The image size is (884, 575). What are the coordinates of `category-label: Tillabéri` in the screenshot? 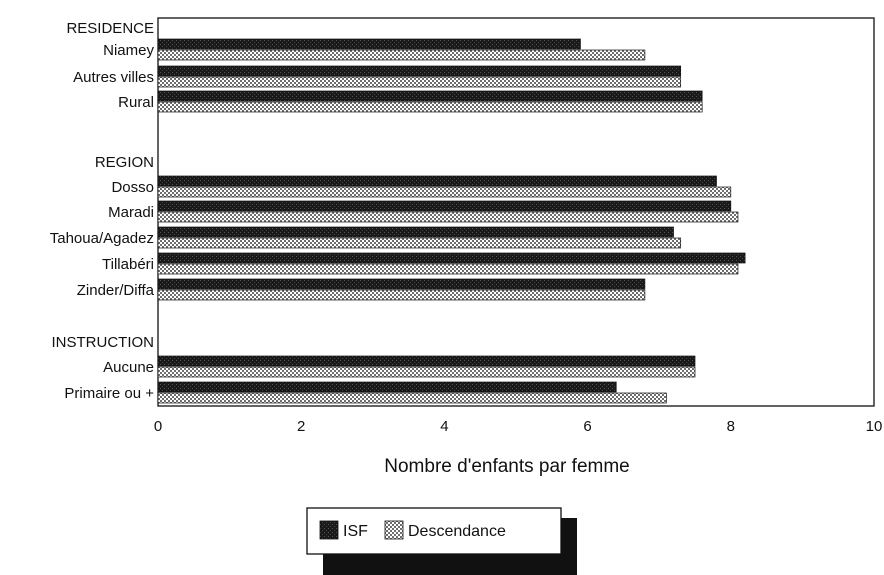 It's located at (128, 264).